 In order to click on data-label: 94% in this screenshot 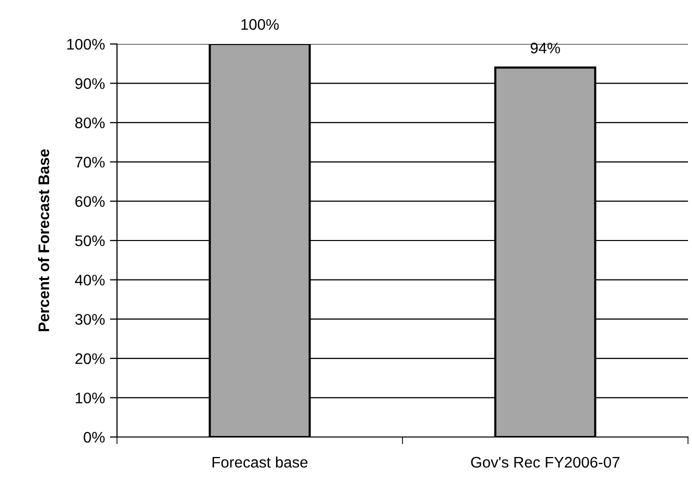, I will do `click(545, 48)`.